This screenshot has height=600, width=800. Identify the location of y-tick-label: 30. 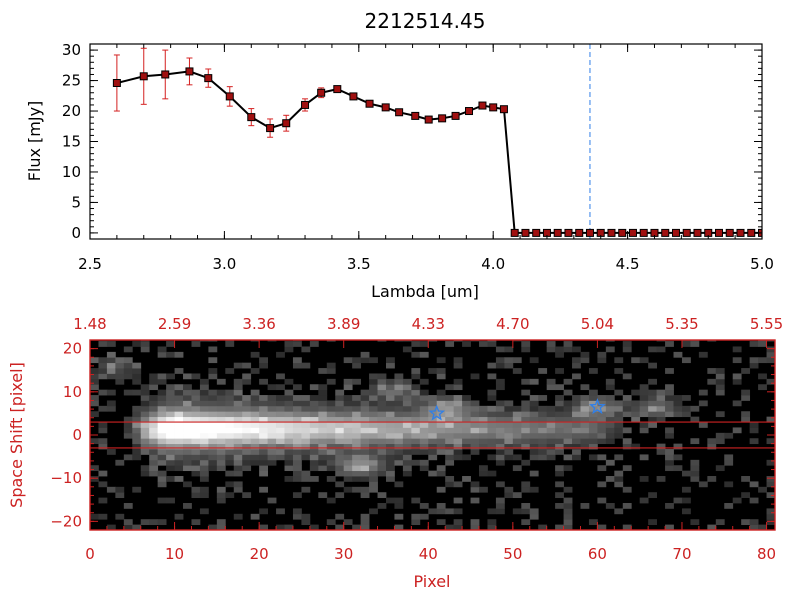
(71, 50).